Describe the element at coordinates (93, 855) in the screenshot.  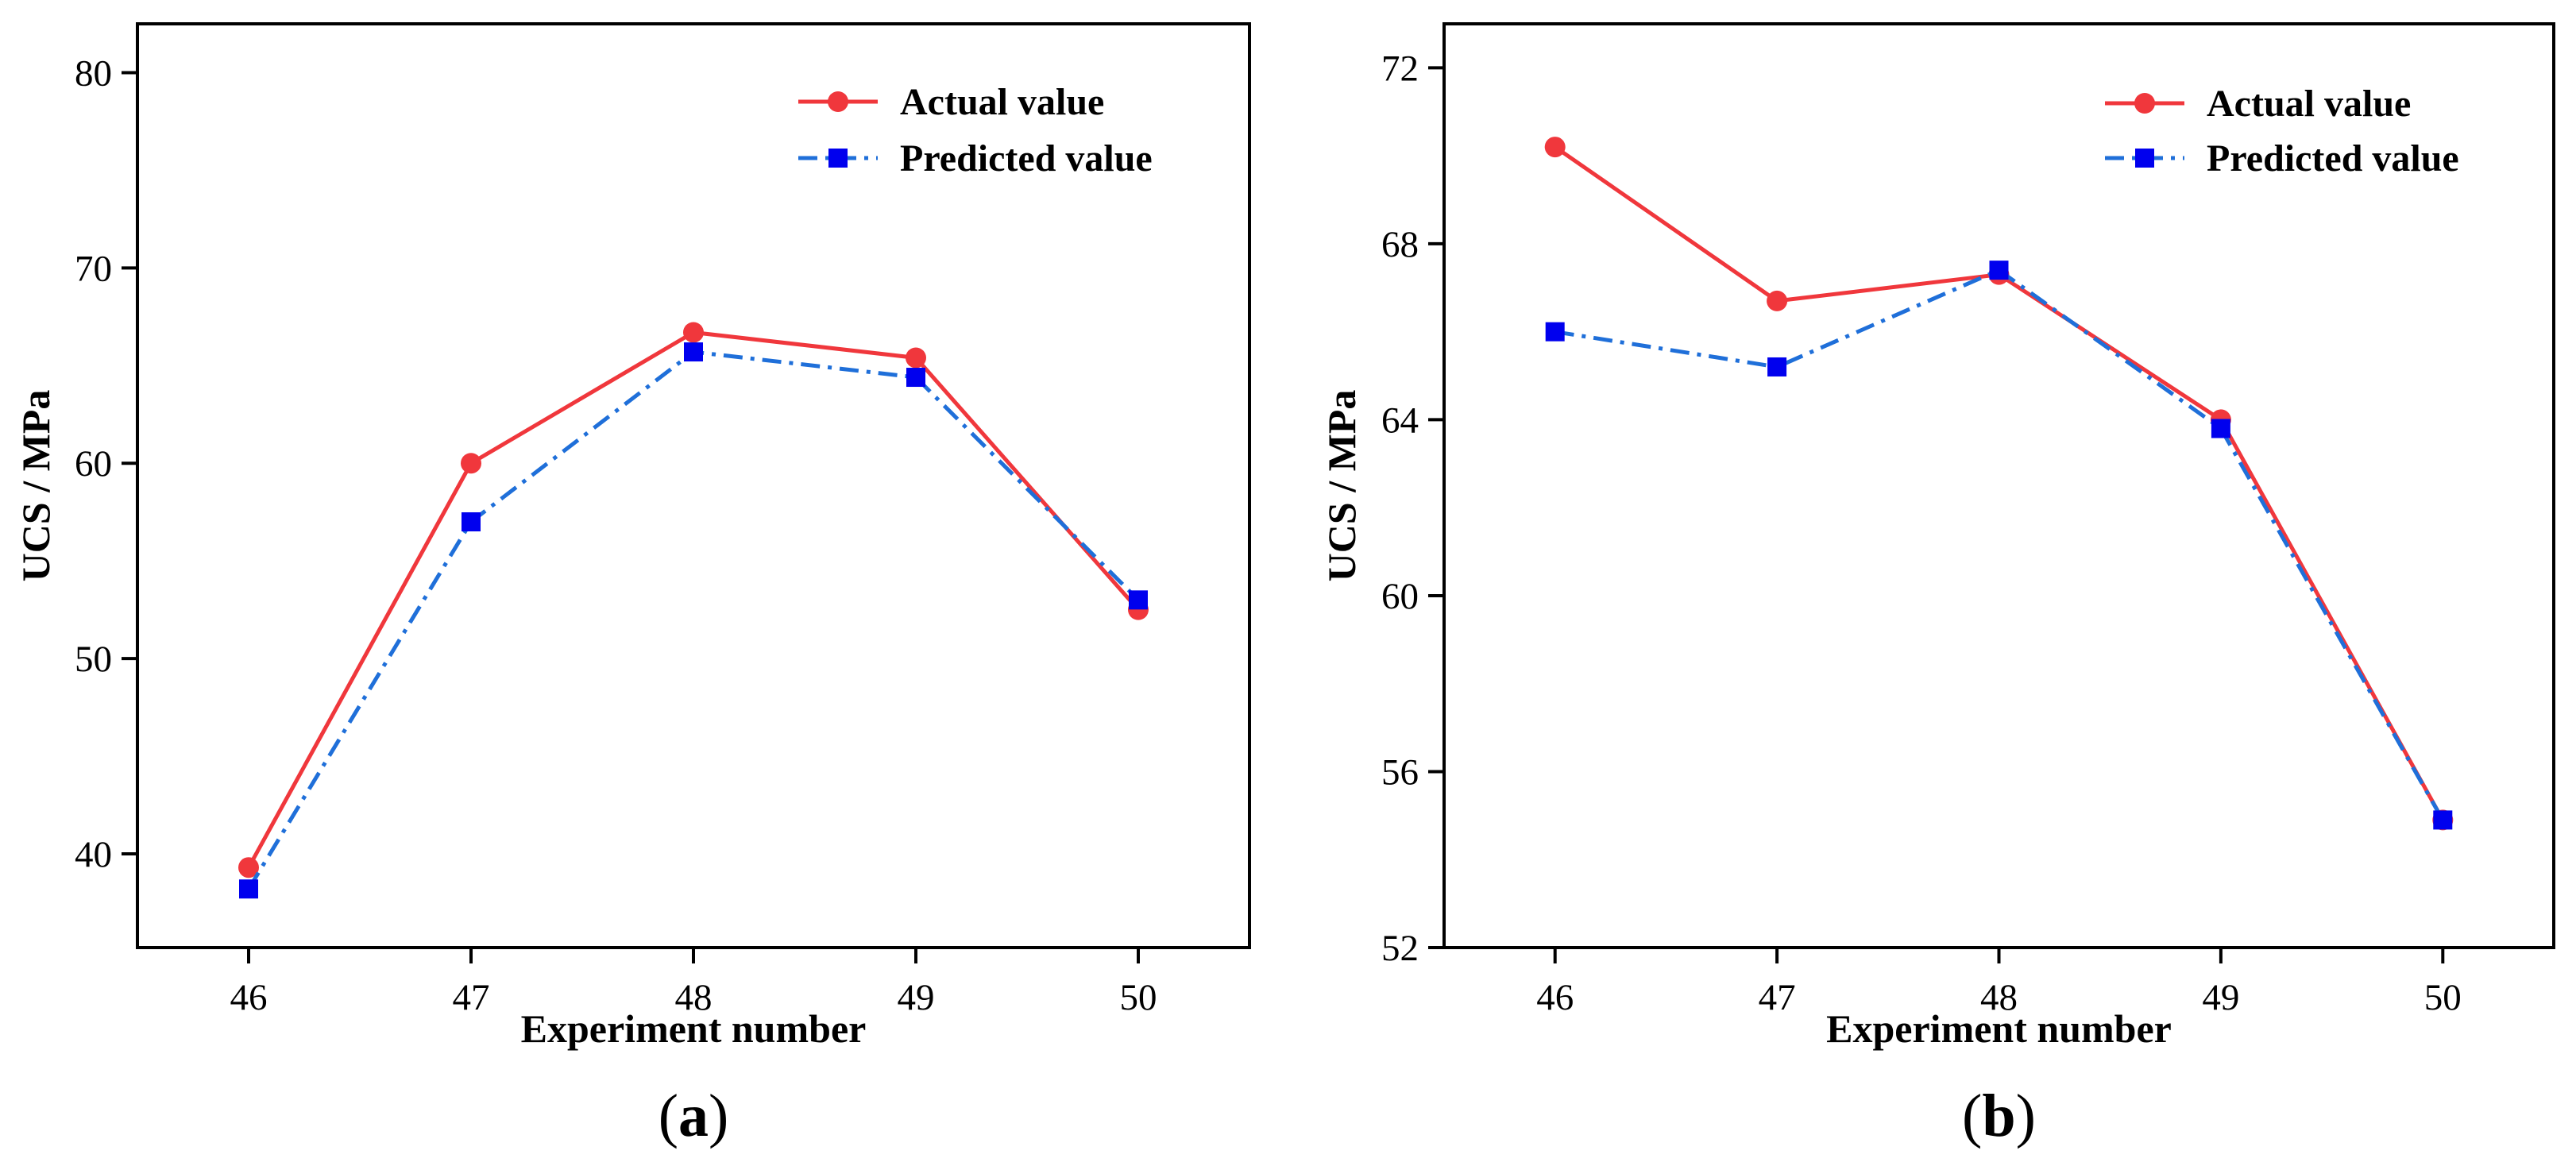
I see `y-tick-label: 40` at that location.